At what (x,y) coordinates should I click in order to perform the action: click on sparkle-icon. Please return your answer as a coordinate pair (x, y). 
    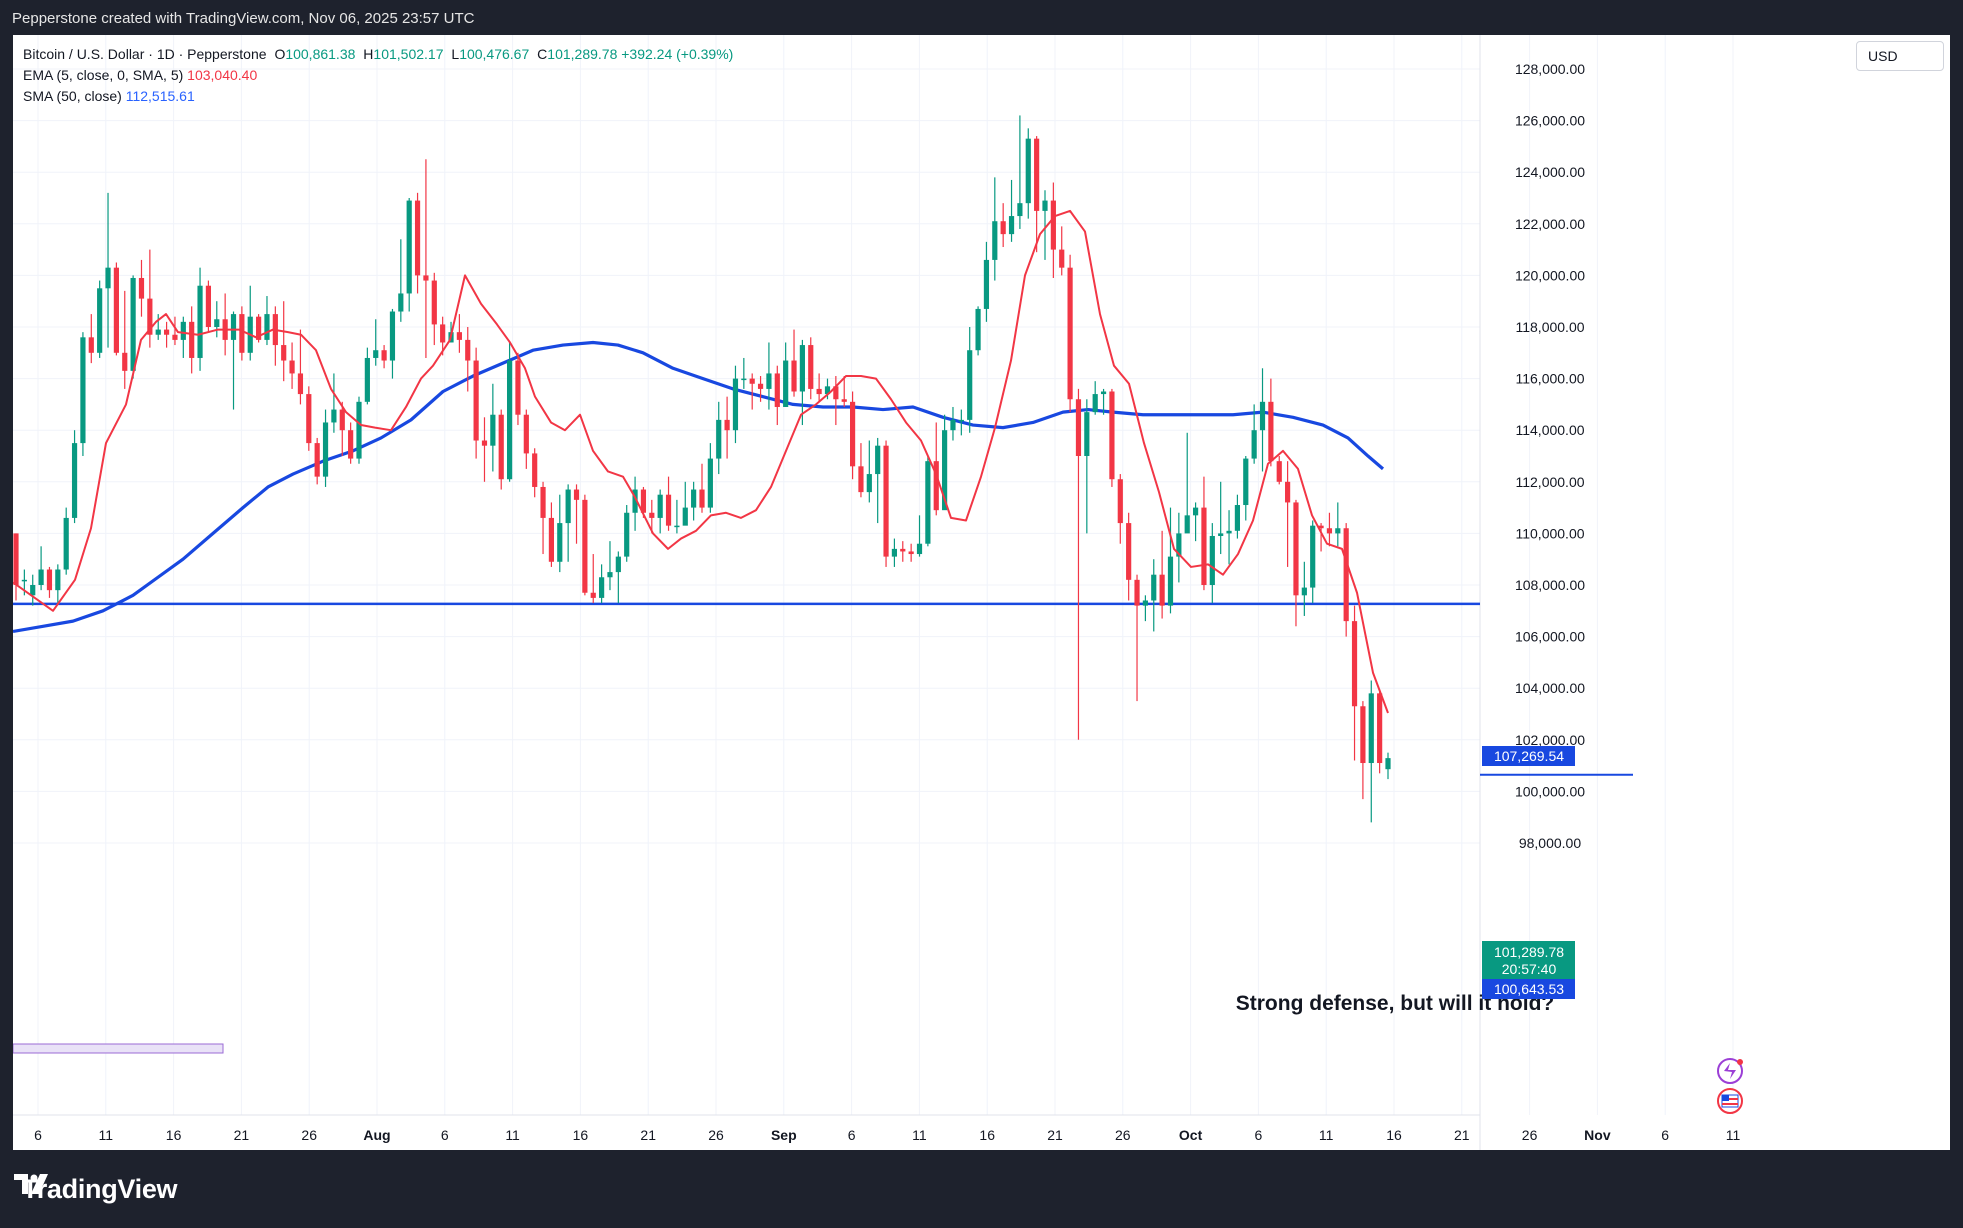
    Looking at the image, I should click on (1730, 1071).